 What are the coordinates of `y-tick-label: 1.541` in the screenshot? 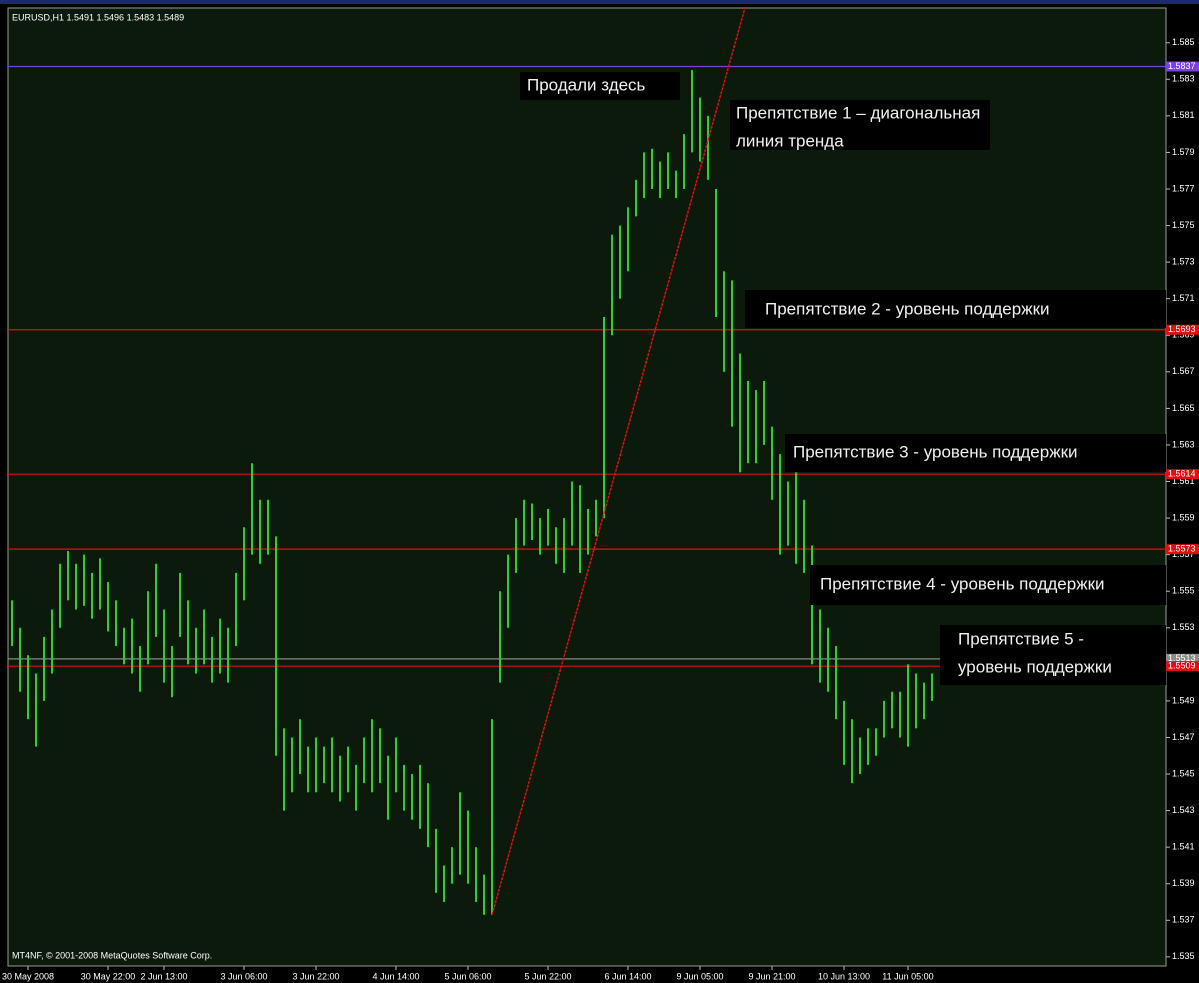 It's located at (1183, 847).